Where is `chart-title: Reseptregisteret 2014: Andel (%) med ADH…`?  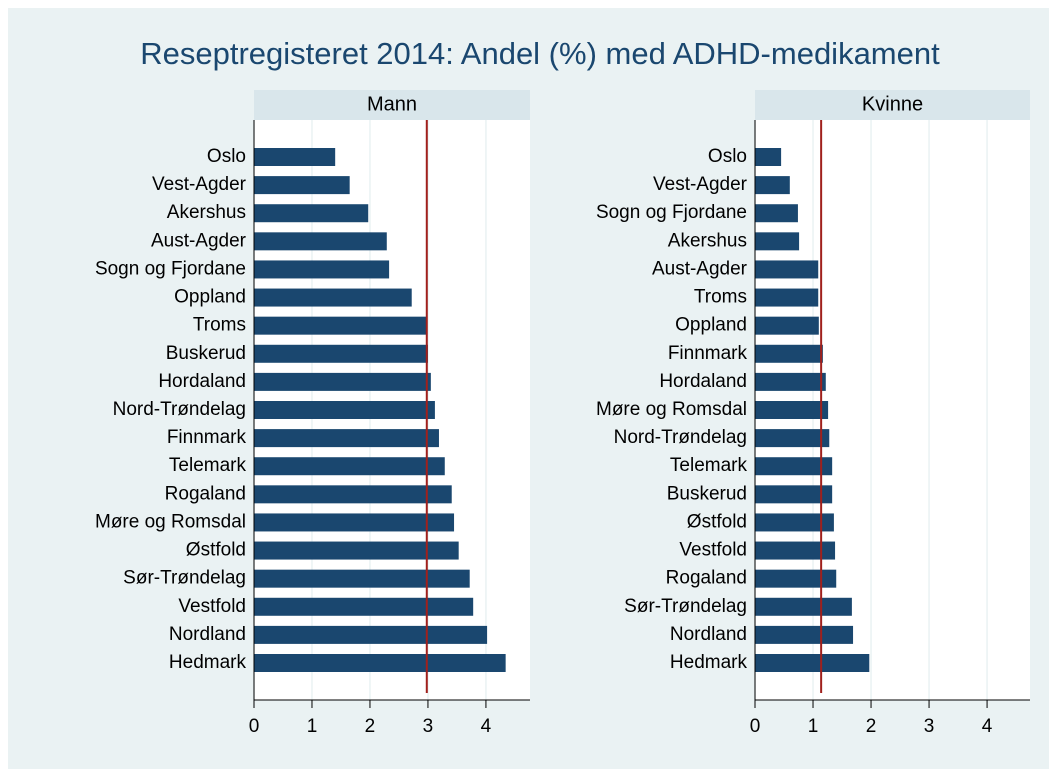
chart-title: Reseptregisteret 2014: Andel (%) med ADH… is located at coordinates (540, 53).